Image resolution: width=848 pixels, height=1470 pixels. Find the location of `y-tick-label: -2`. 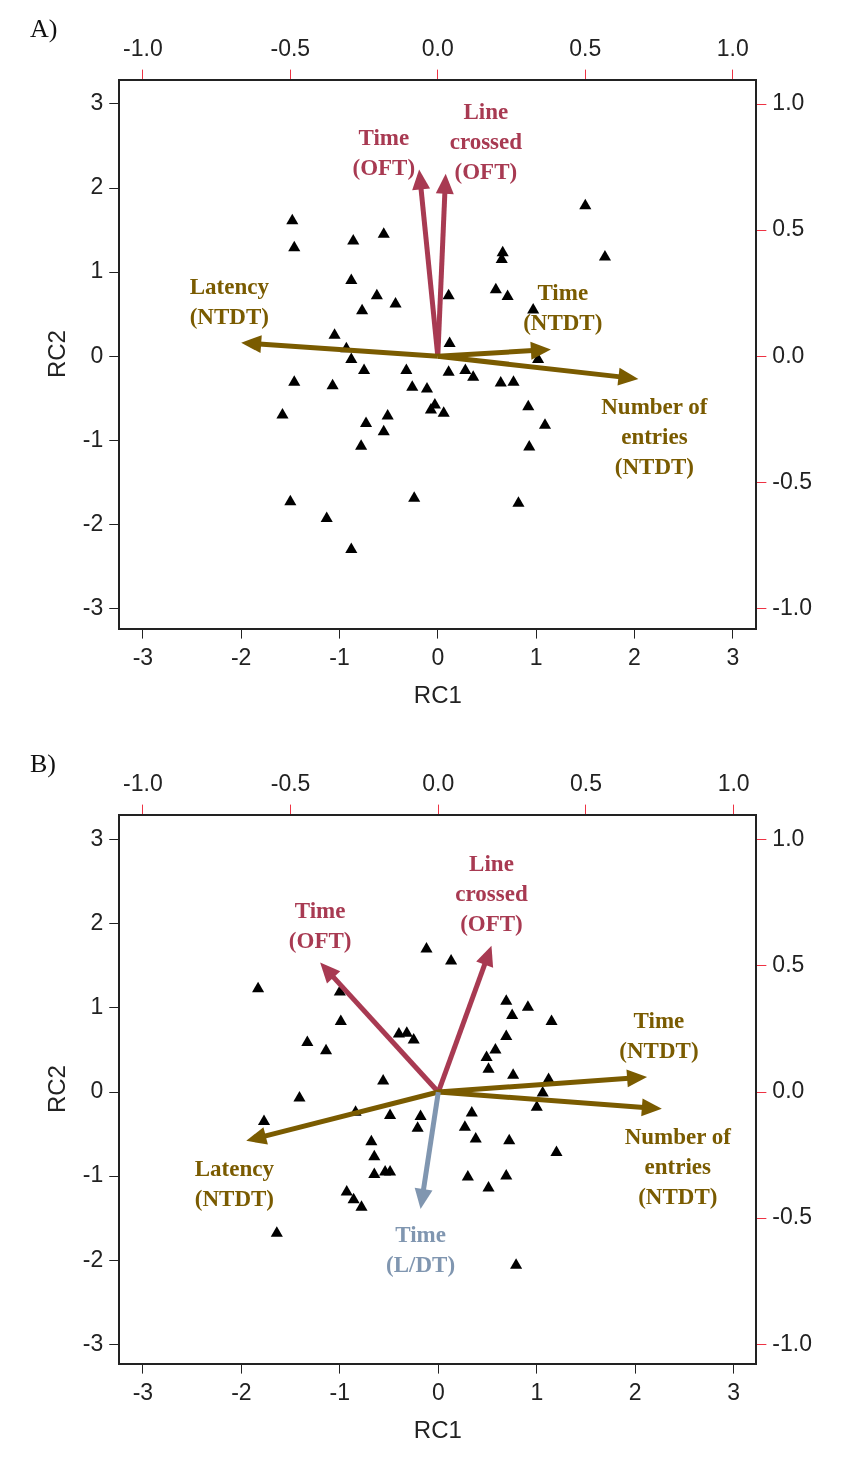

y-tick-label: -2 is located at coordinates (93, 1258).